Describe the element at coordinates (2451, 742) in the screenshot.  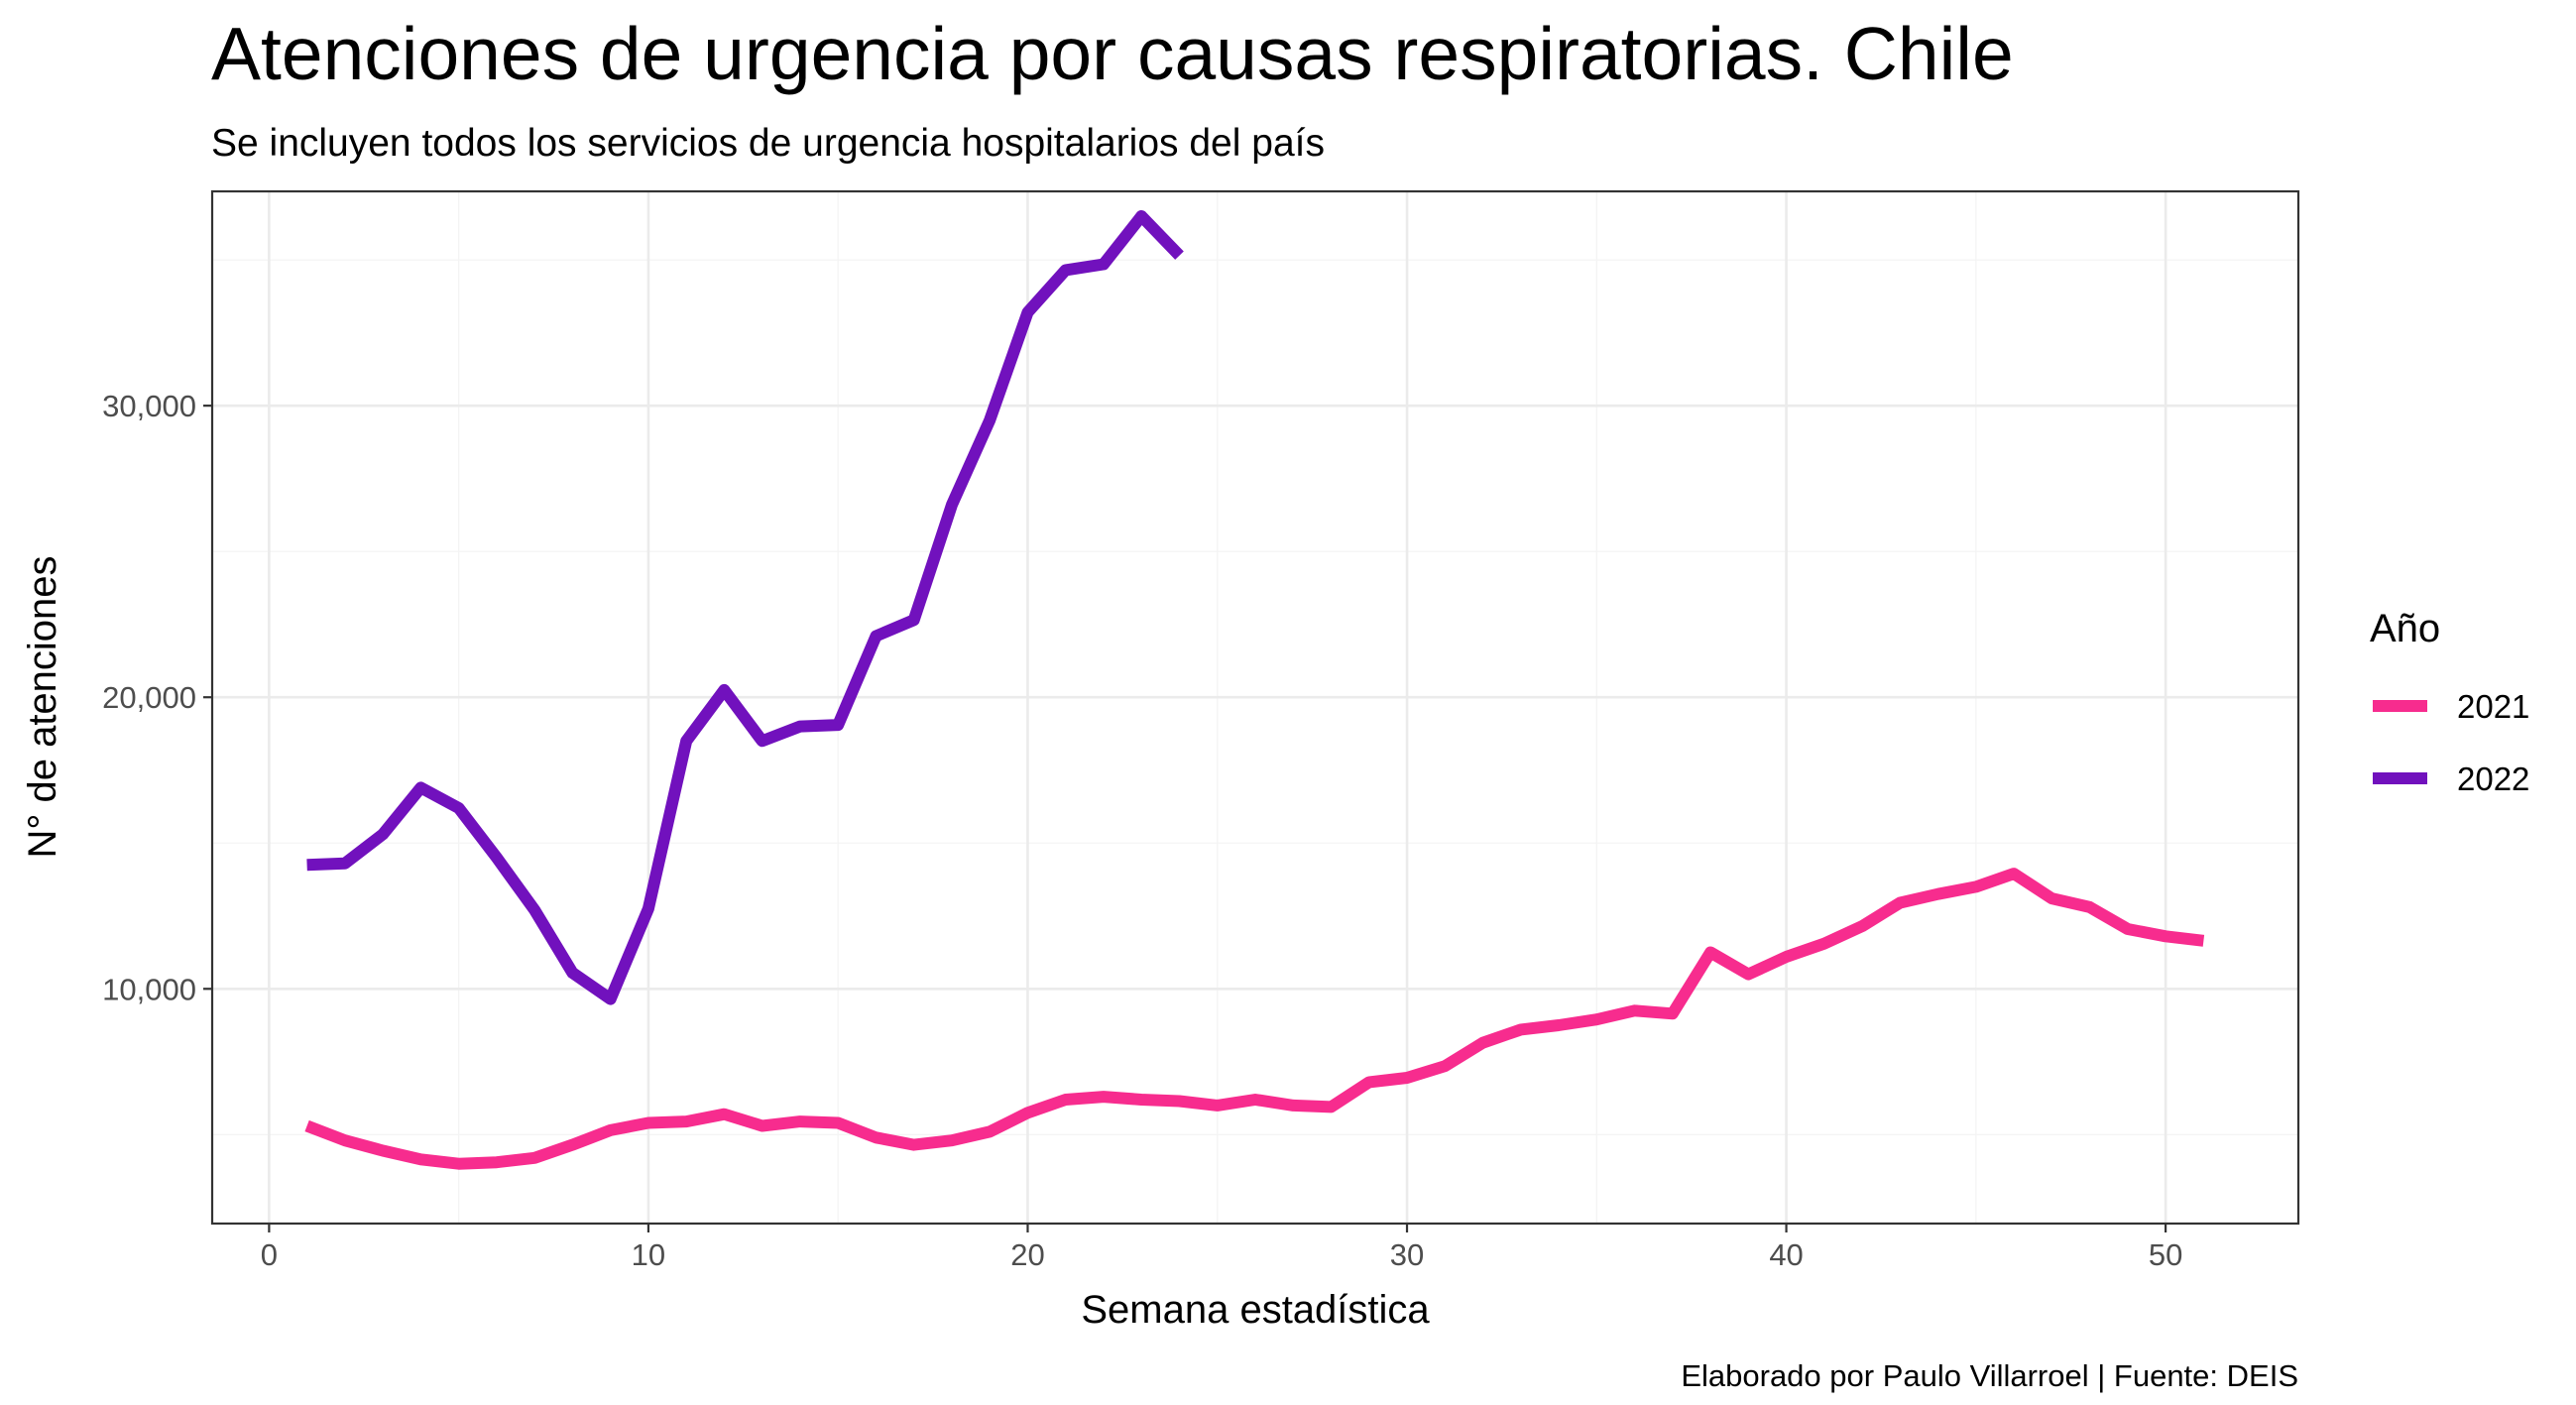
I see `legend-items: 2021 2022` at that location.